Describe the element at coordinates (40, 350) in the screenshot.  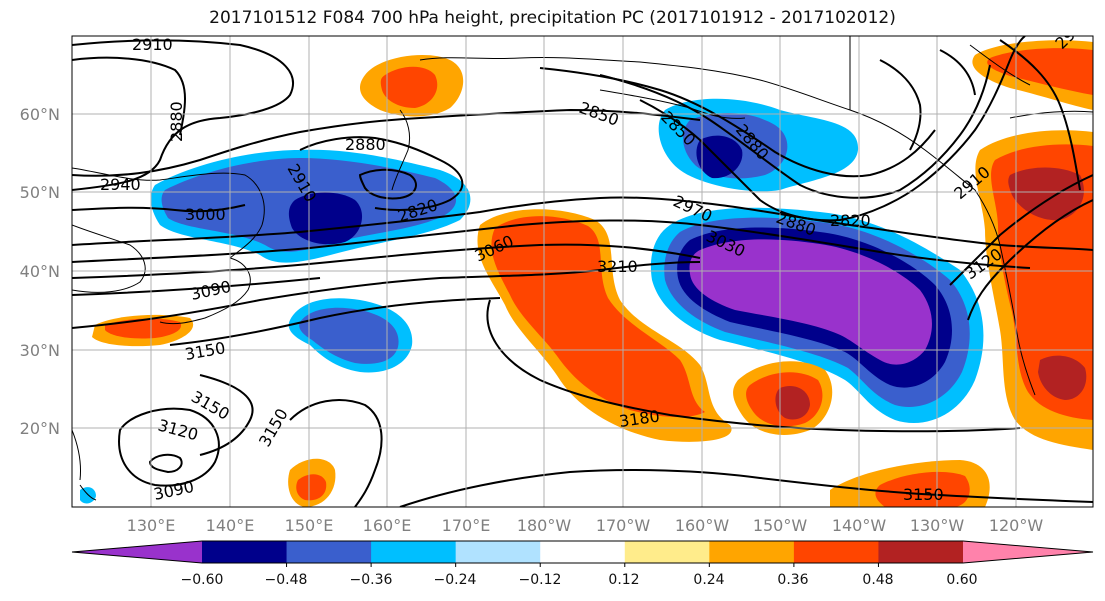
I see `lat-label: 30°N` at that location.